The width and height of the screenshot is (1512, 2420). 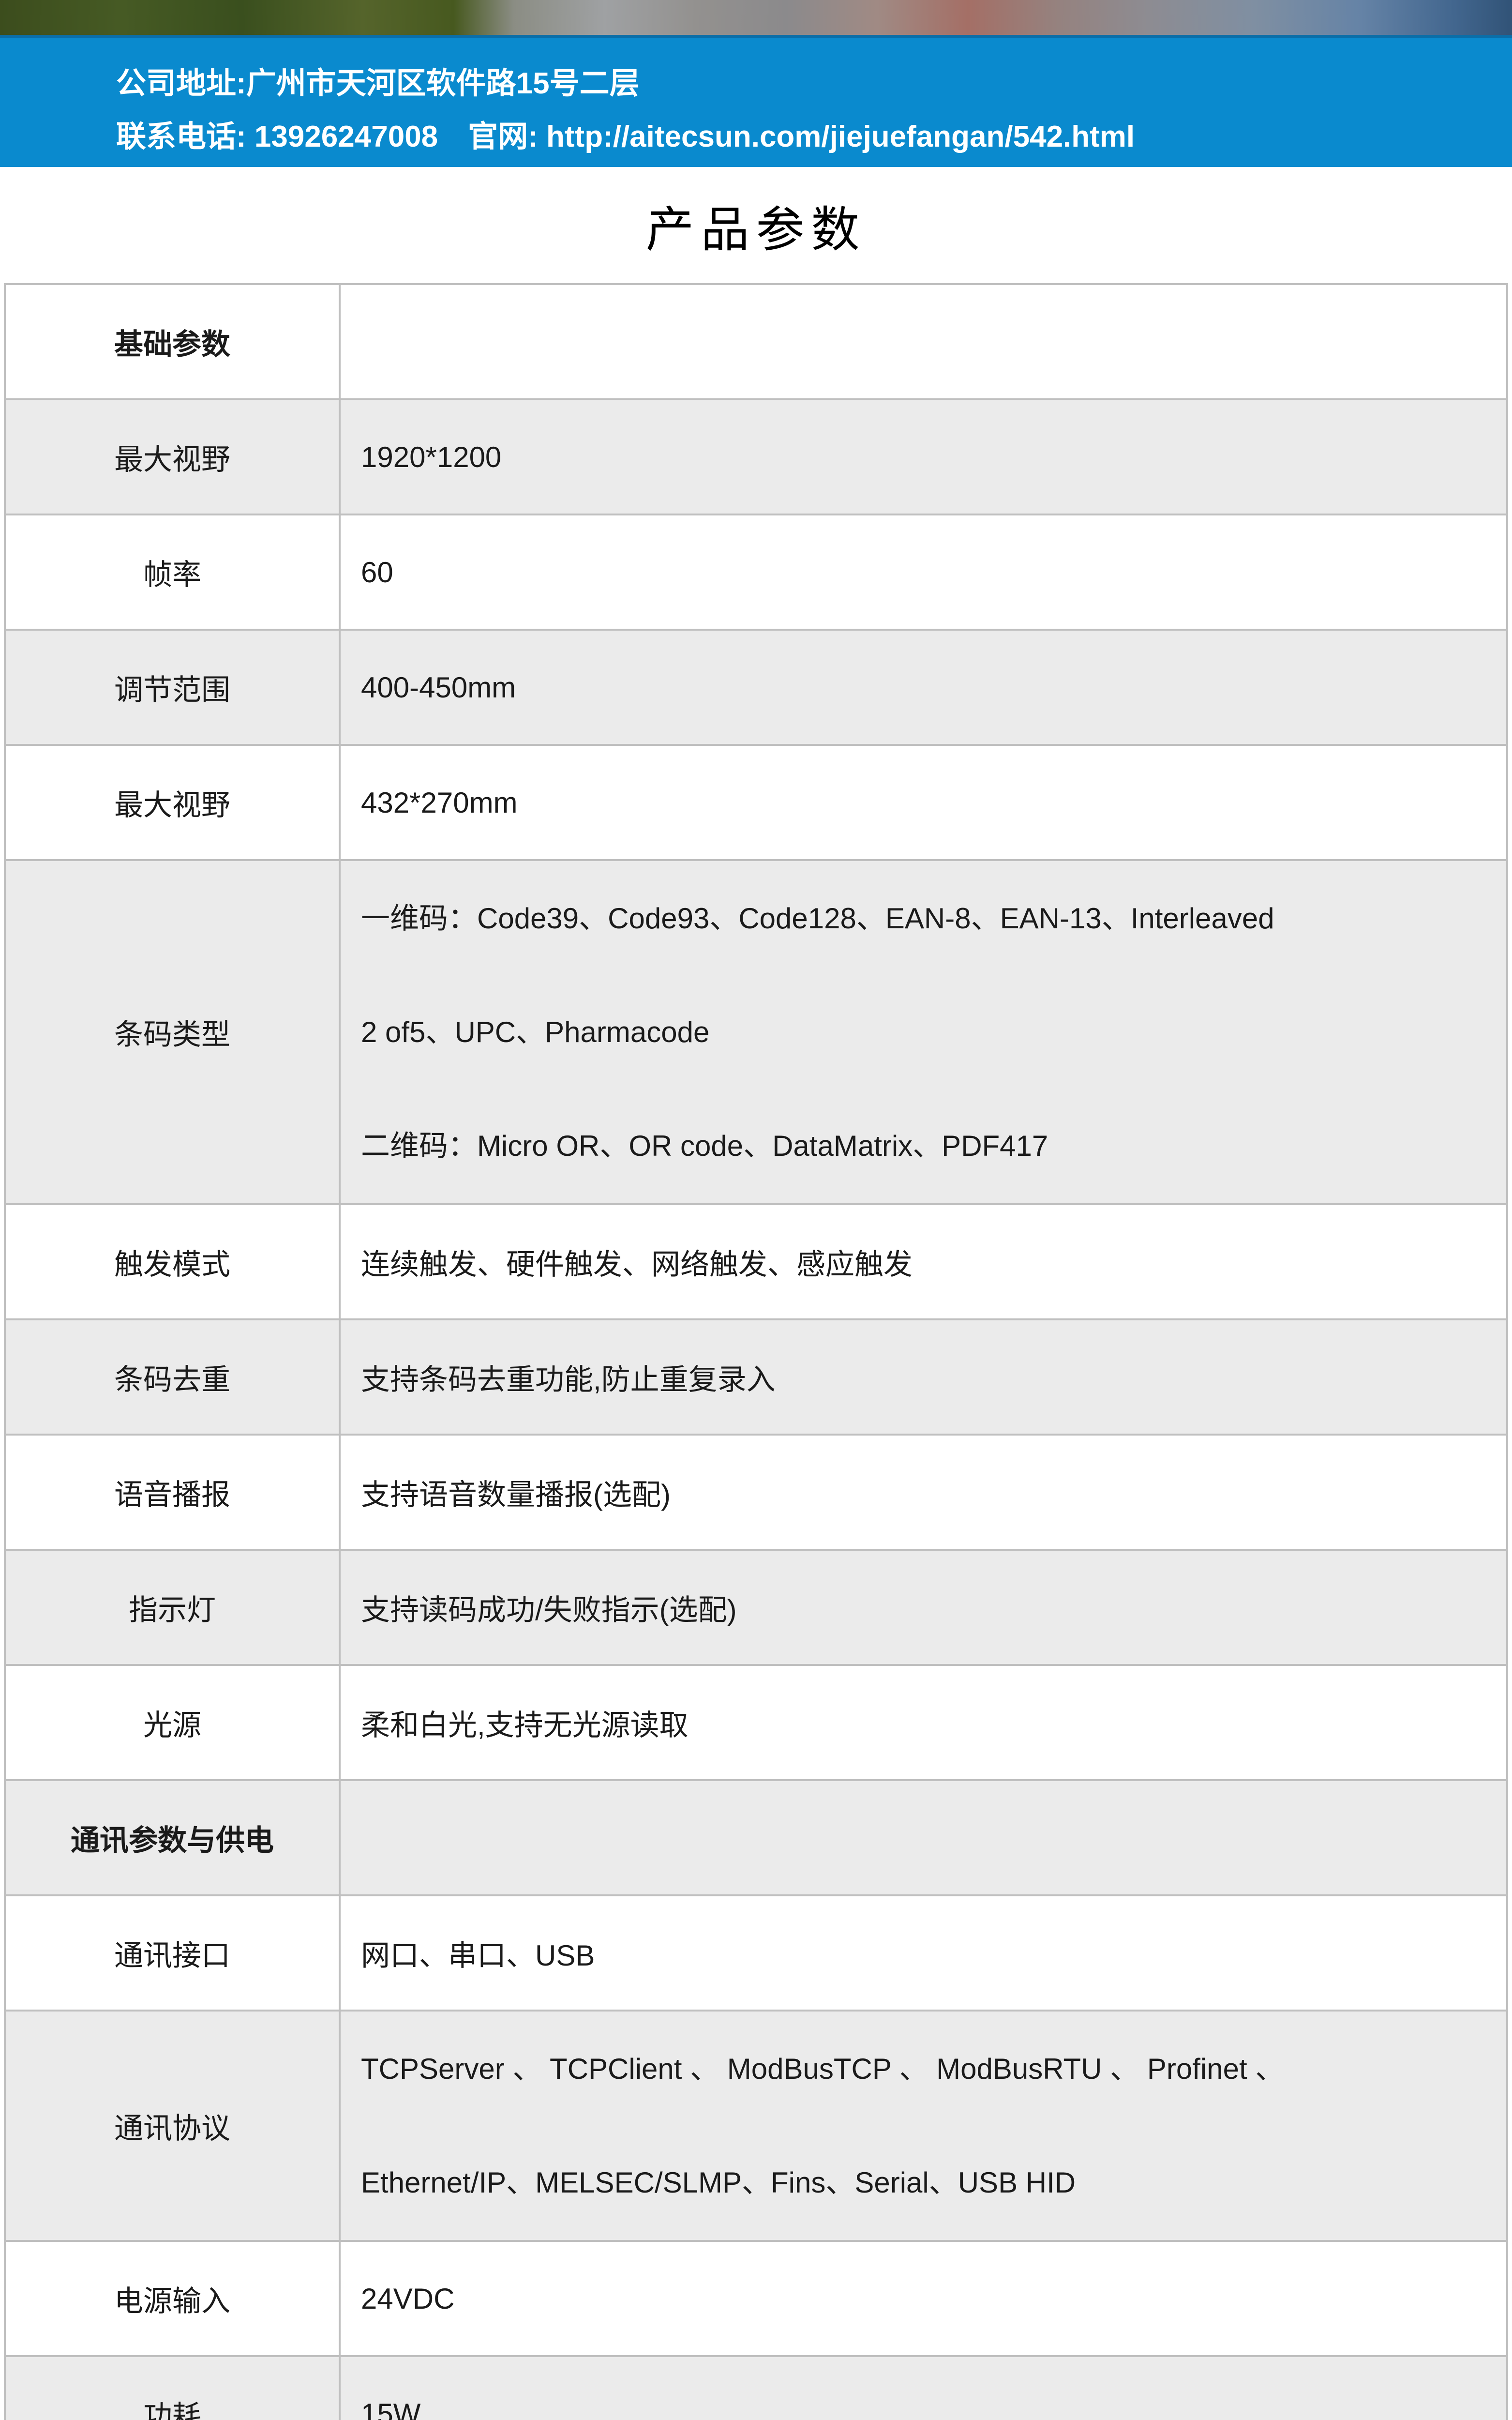 What do you see at coordinates (172, 1607) in the screenshot?
I see `row-label: 指示灯` at bounding box center [172, 1607].